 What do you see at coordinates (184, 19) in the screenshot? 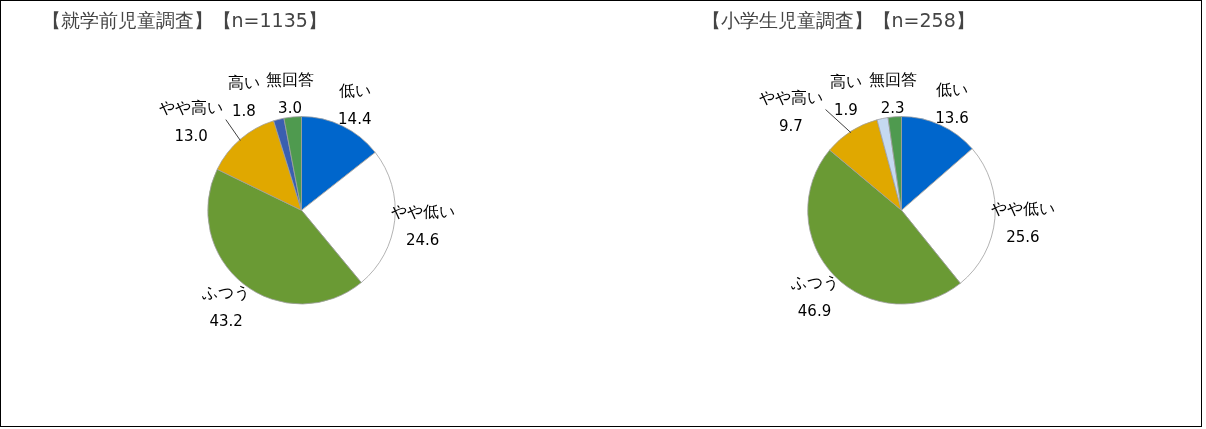
I see `chart-title: 【就学前児童調査】【n=1135】` at bounding box center [184, 19].